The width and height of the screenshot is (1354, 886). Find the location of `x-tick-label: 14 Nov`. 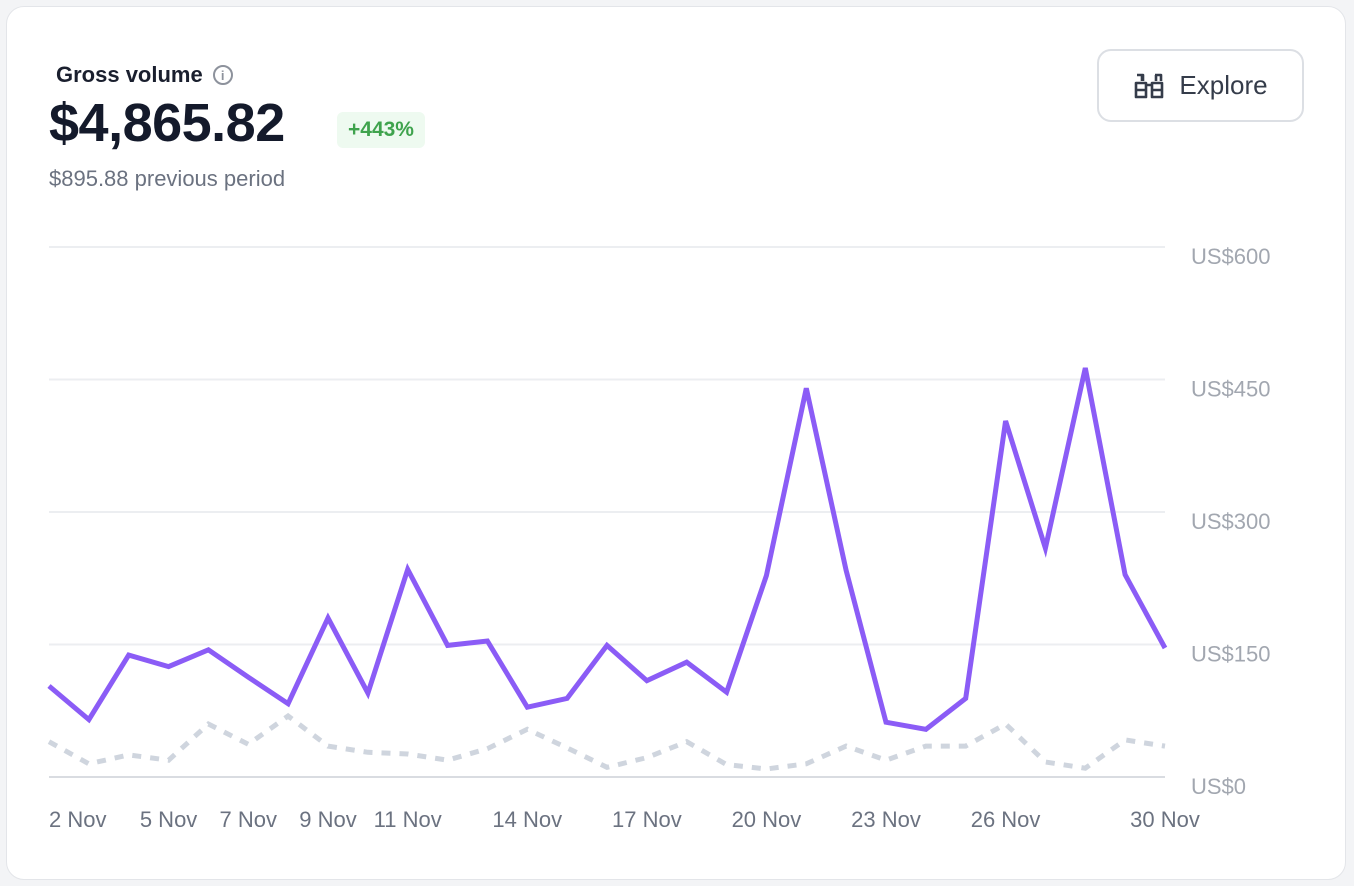

x-tick-label: 14 Nov is located at coordinates (527, 819).